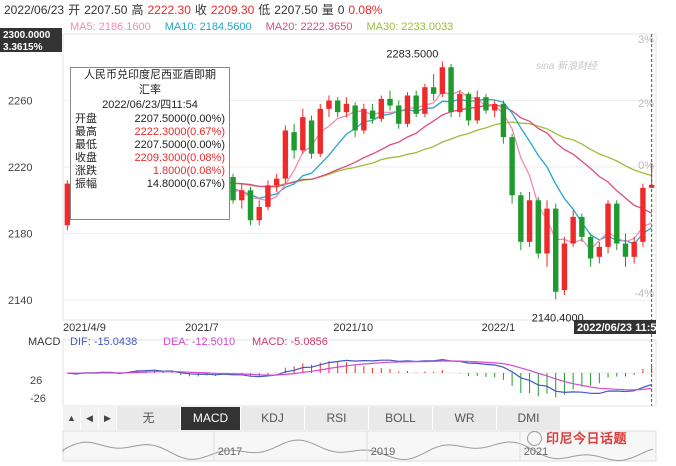 The width and height of the screenshot is (676, 466). Describe the element at coordinates (103, 342) in the screenshot. I see `macd-dif-label: DIF: -15.0438` at that location.